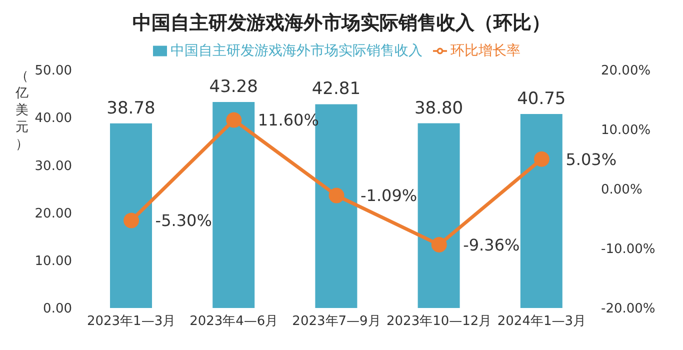 This screenshot has height=350, width=683. What do you see at coordinates (626, 130) in the screenshot?
I see `y2-tick-label: 10.00%` at bounding box center [626, 130].